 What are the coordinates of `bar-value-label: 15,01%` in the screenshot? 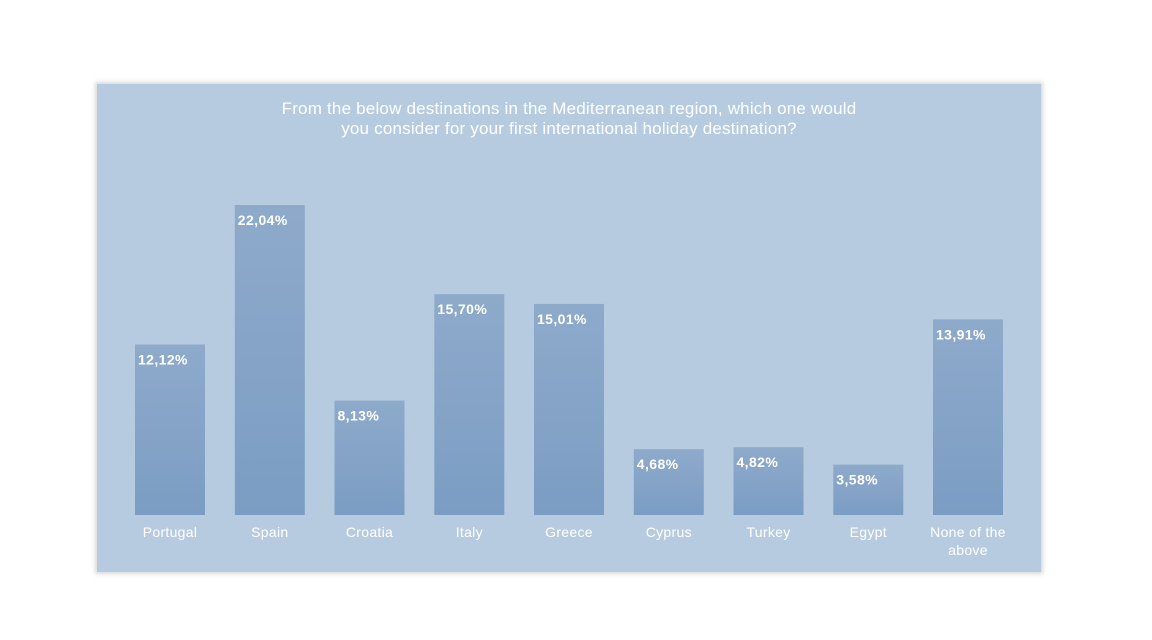 It's located at (562, 319).